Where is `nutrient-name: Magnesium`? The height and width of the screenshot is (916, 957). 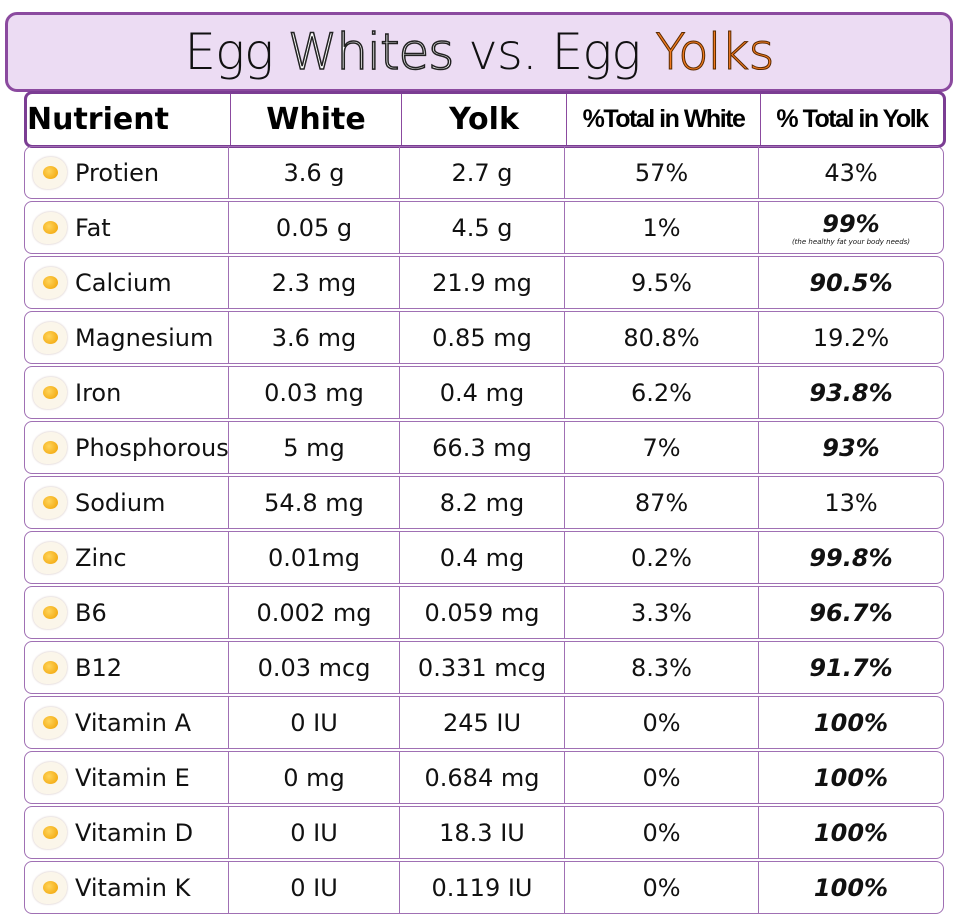
nutrient-name: Magnesium is located at coordinates (144, 337).